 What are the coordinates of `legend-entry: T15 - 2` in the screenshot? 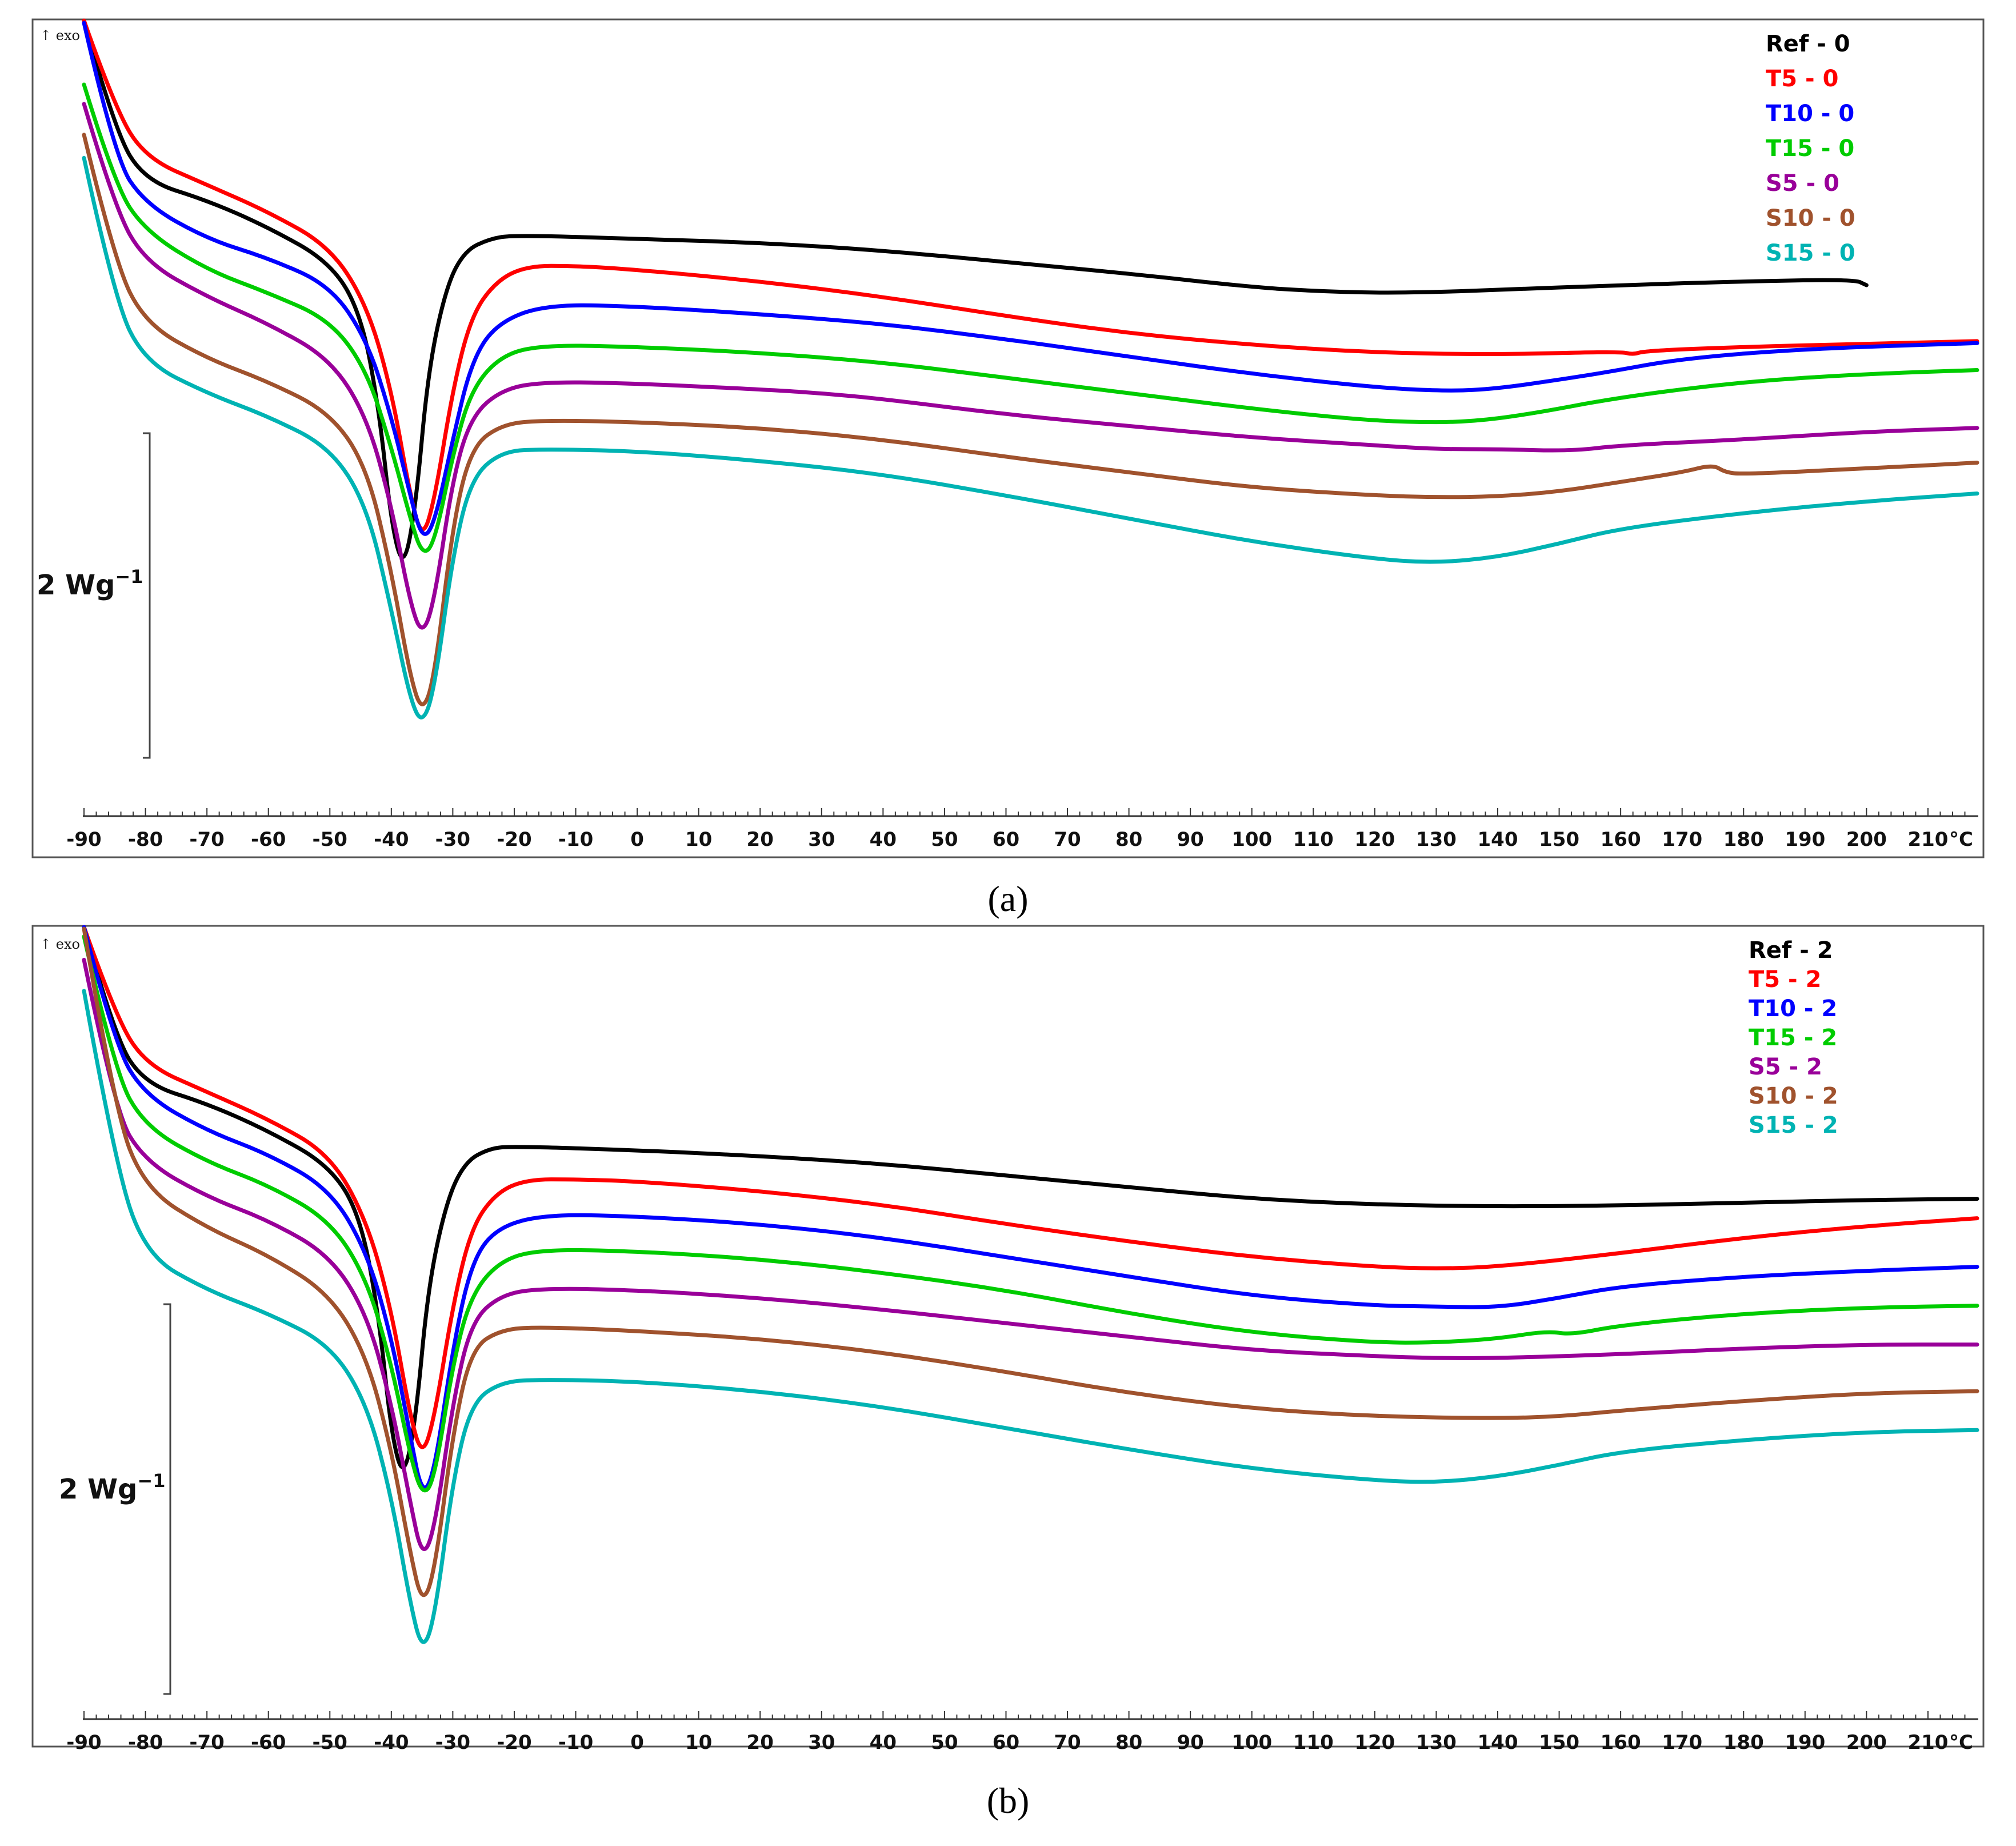 It's located at (1793, 1038).